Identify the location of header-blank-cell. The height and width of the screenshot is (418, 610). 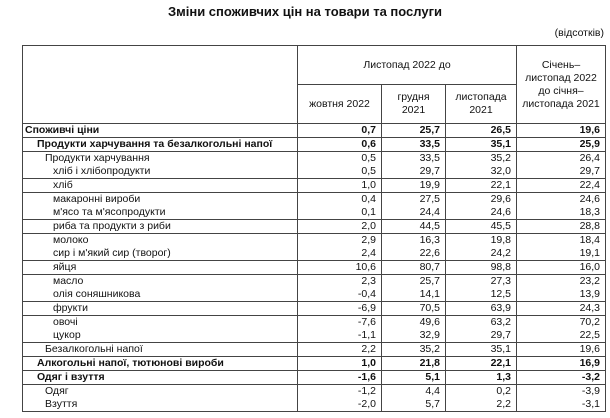
(160, 84).